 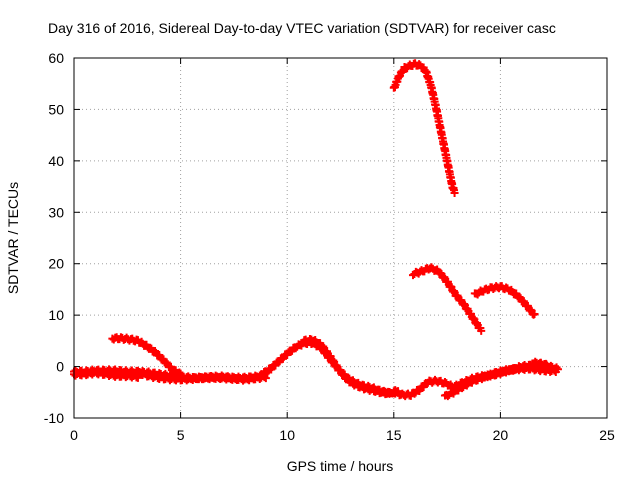 I want to click on y-tick-labels: -10 0 10 20 30 40 50 60, so click(x=54, y=238).